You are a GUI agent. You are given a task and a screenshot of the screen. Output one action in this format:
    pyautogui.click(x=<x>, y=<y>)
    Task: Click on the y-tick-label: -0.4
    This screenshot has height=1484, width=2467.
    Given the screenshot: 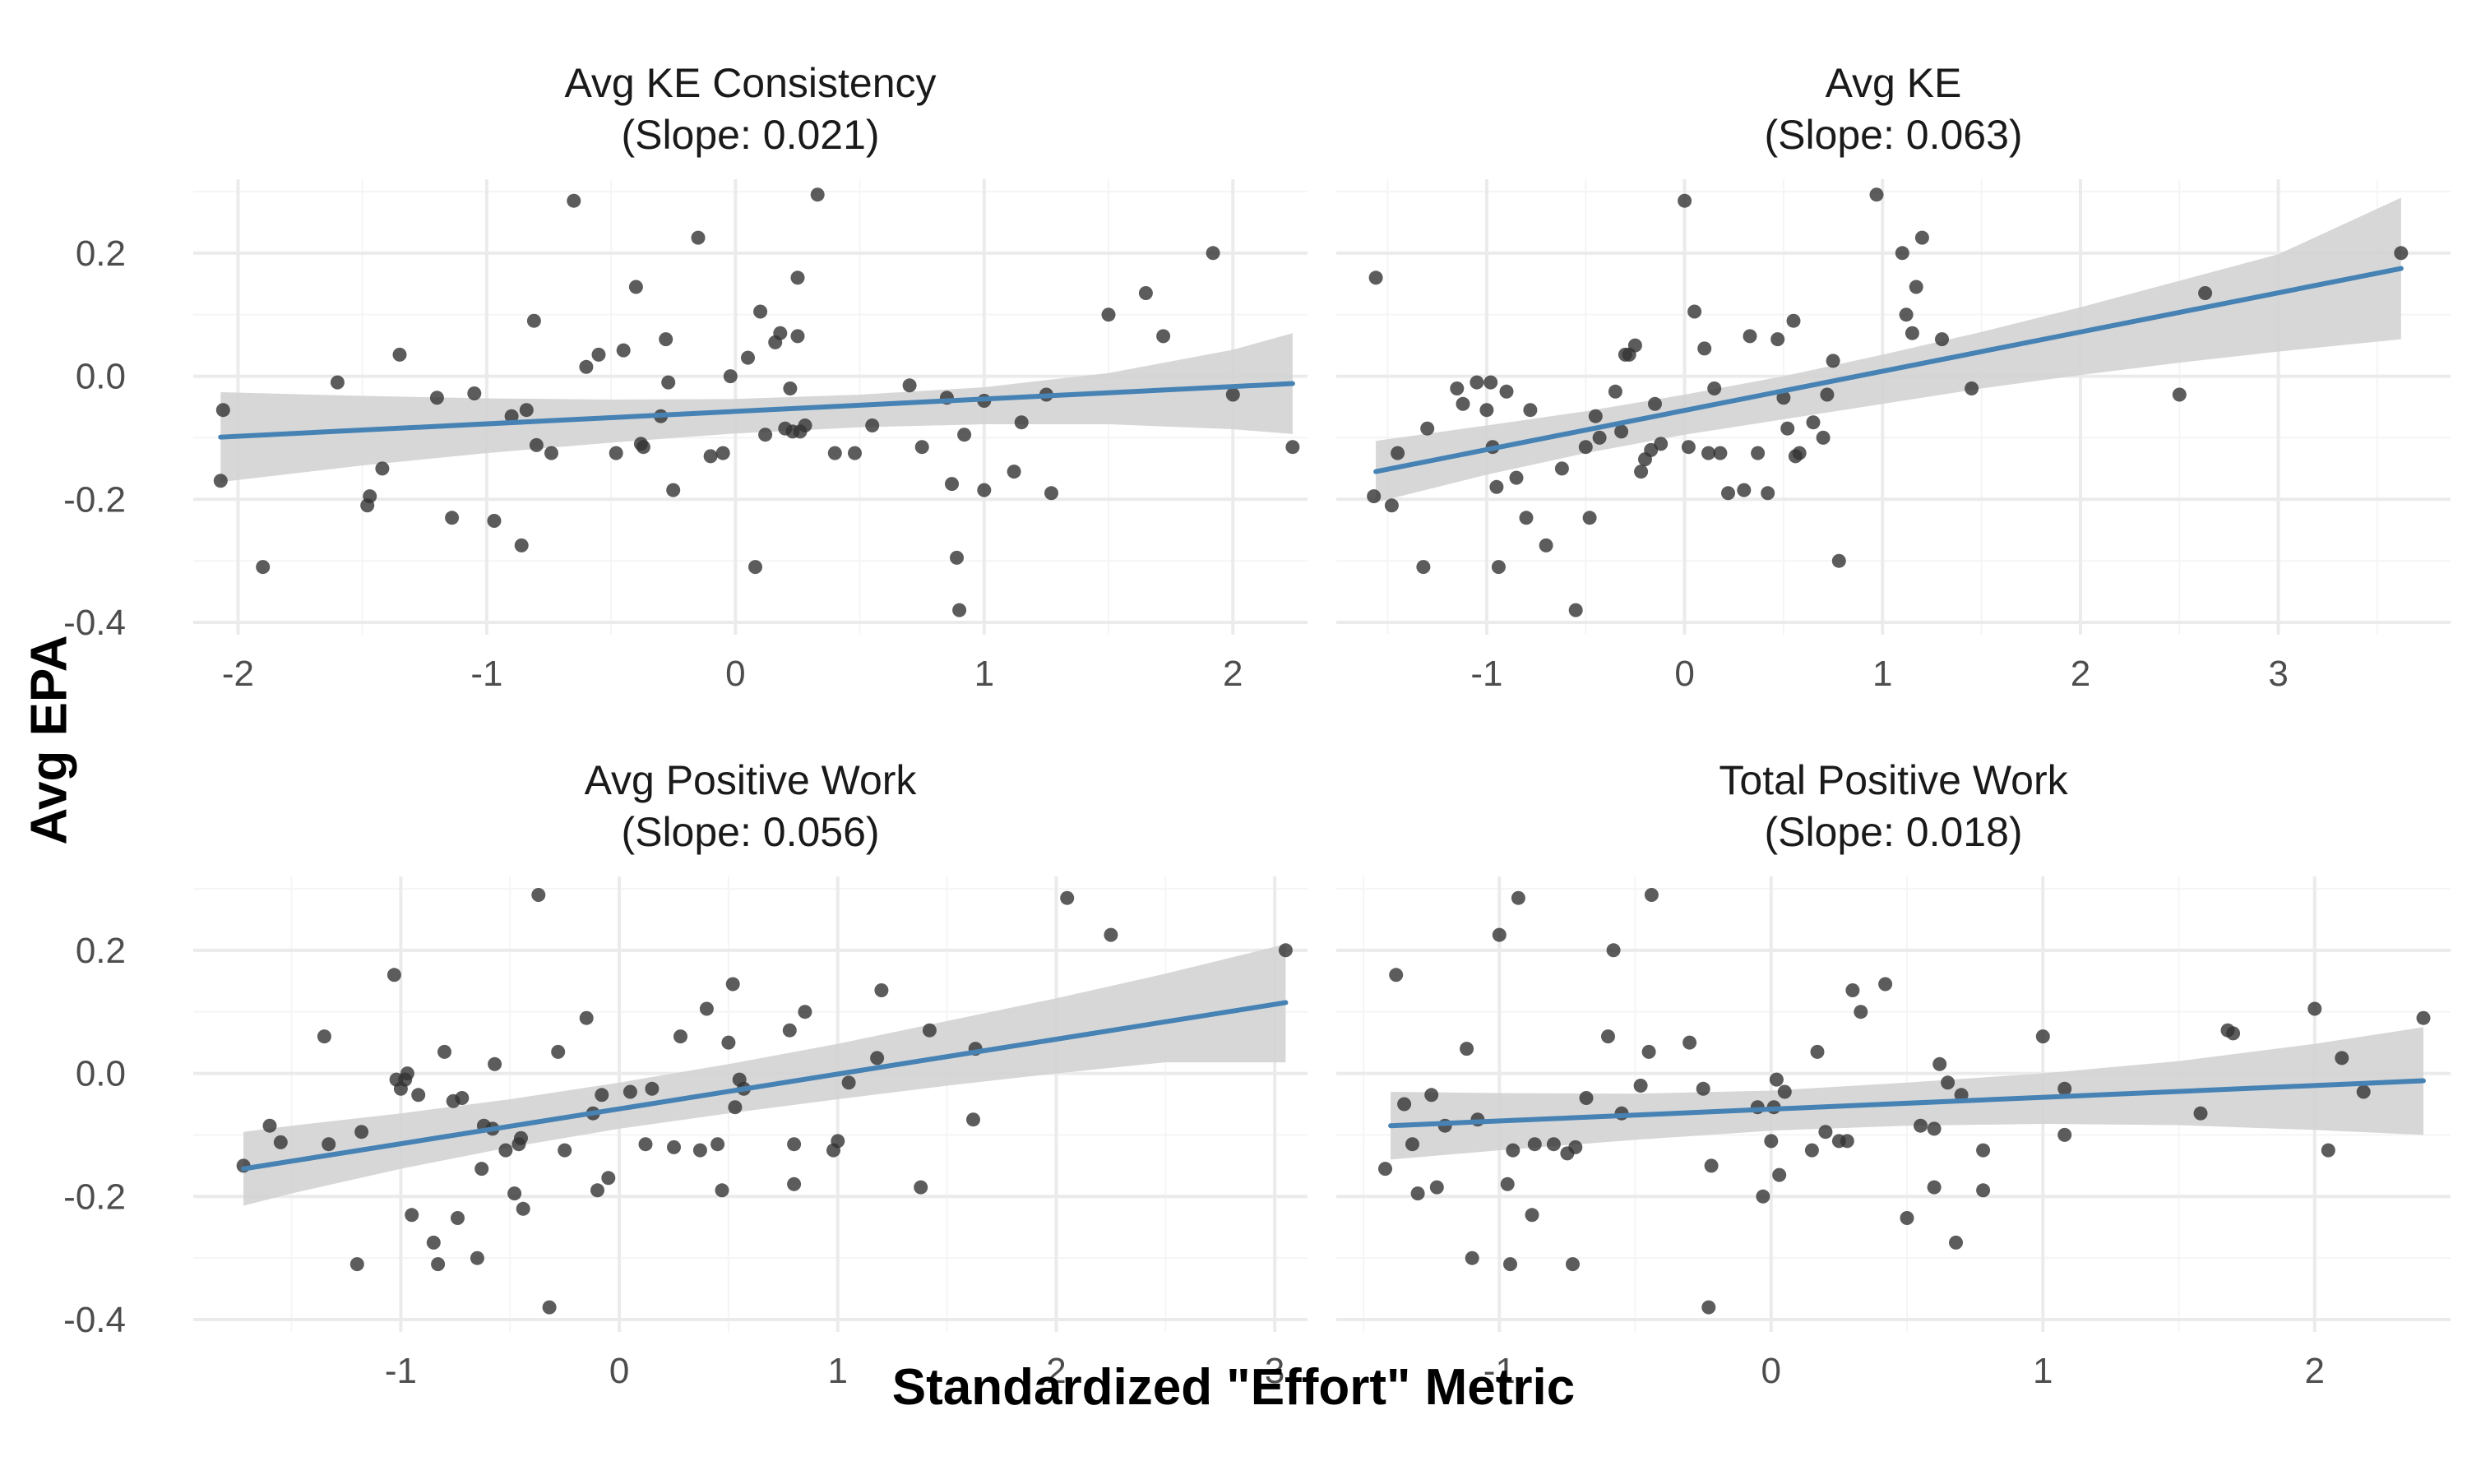 What is the action you would take?
    pyautogui.click(x=94, y=623)
    